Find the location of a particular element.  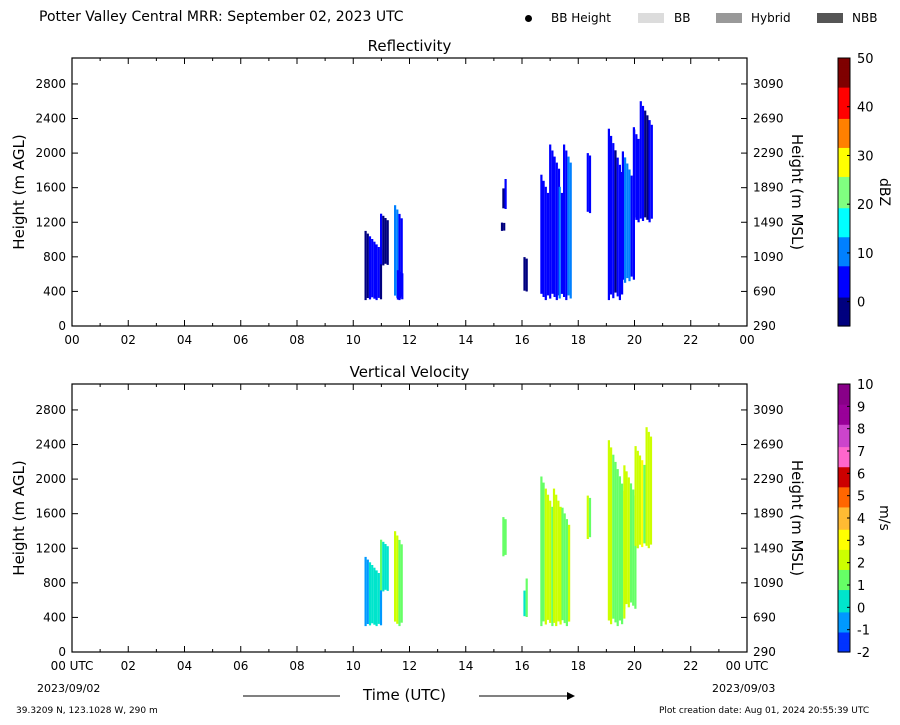

legend-label-bb-height: BB Height is located at coordinates (581, 18).